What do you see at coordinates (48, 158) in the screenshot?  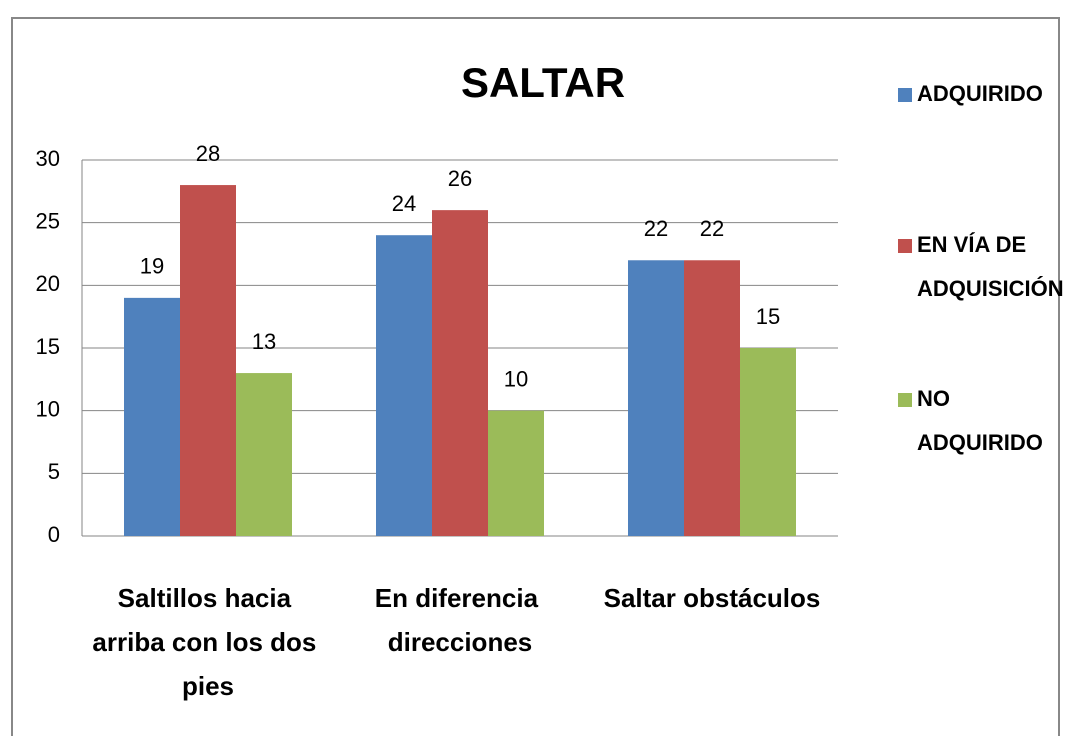 I see `y-tick-label: 30` at bounding box center [48, 158].